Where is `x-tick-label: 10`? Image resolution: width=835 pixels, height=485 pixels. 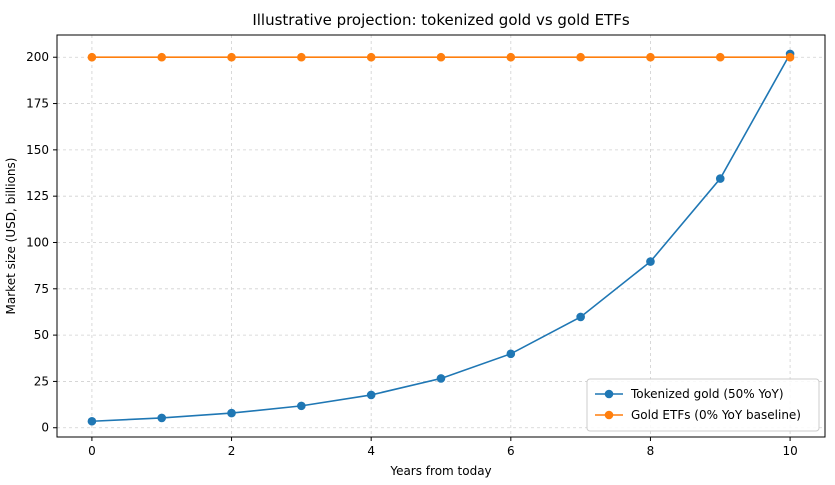
x-tick-label: 10 is located at coordinates (789, 451).